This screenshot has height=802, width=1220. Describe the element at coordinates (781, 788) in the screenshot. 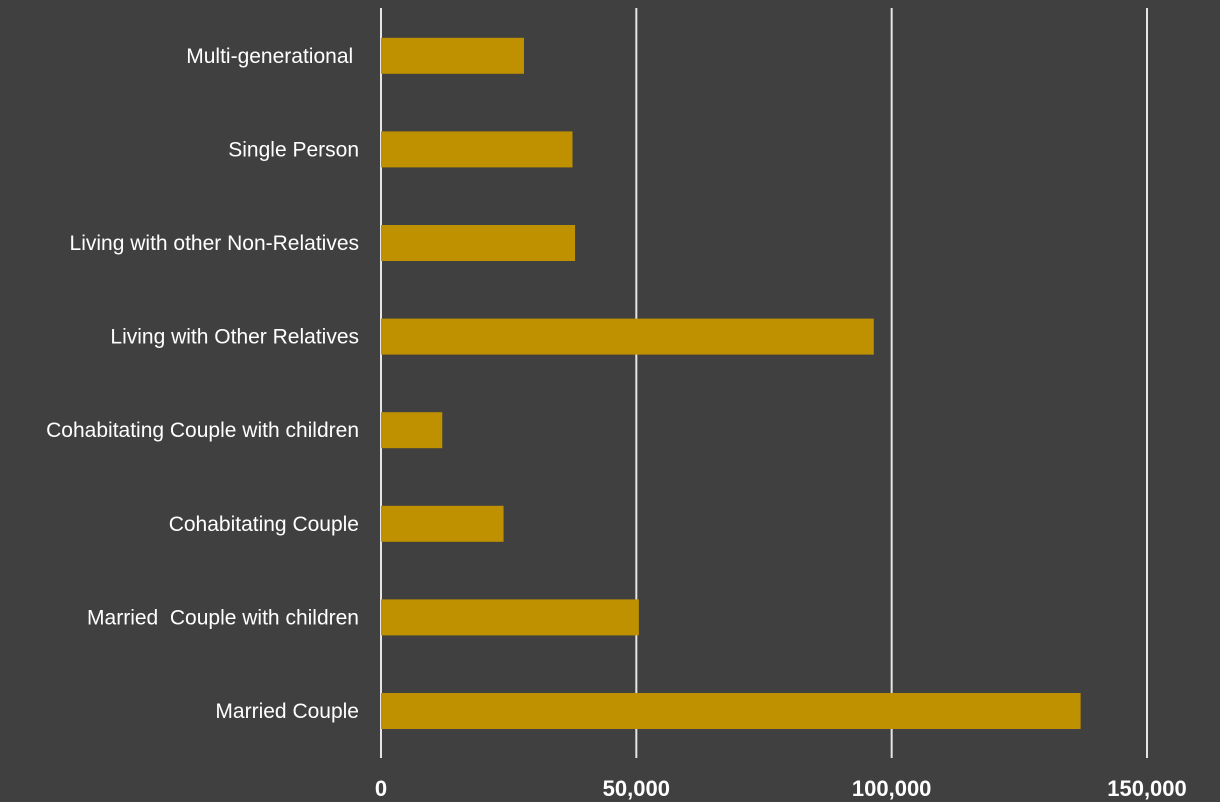

I see `x-tick-labels: 0 50,000 100,000 150,000` at that location.